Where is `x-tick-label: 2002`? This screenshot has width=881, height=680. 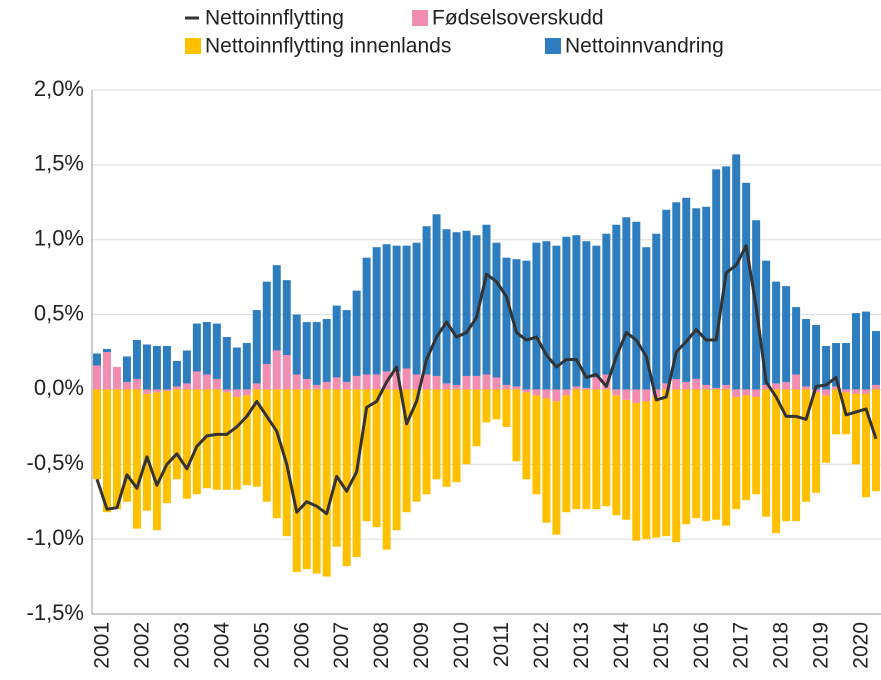
x-tick-label: 2002 is located at coordinates (141, 645).